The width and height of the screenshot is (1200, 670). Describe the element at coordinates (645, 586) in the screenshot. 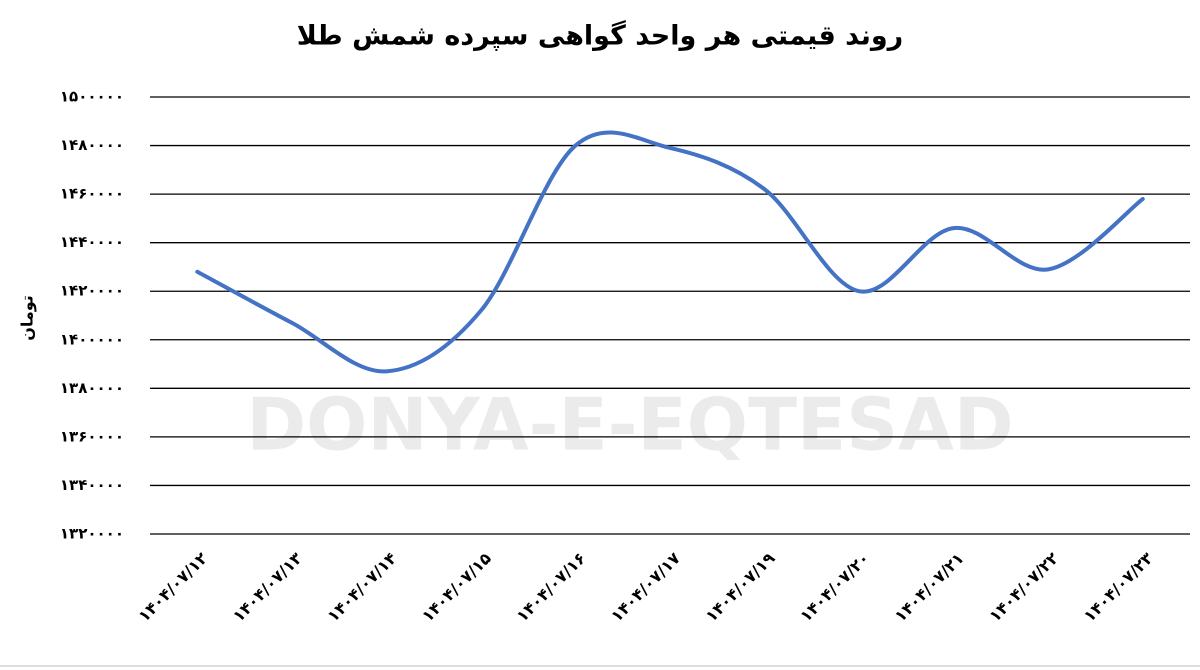

I see `x-tick-label: ۱۴۰۴/۰۷/۱۷` at that location.